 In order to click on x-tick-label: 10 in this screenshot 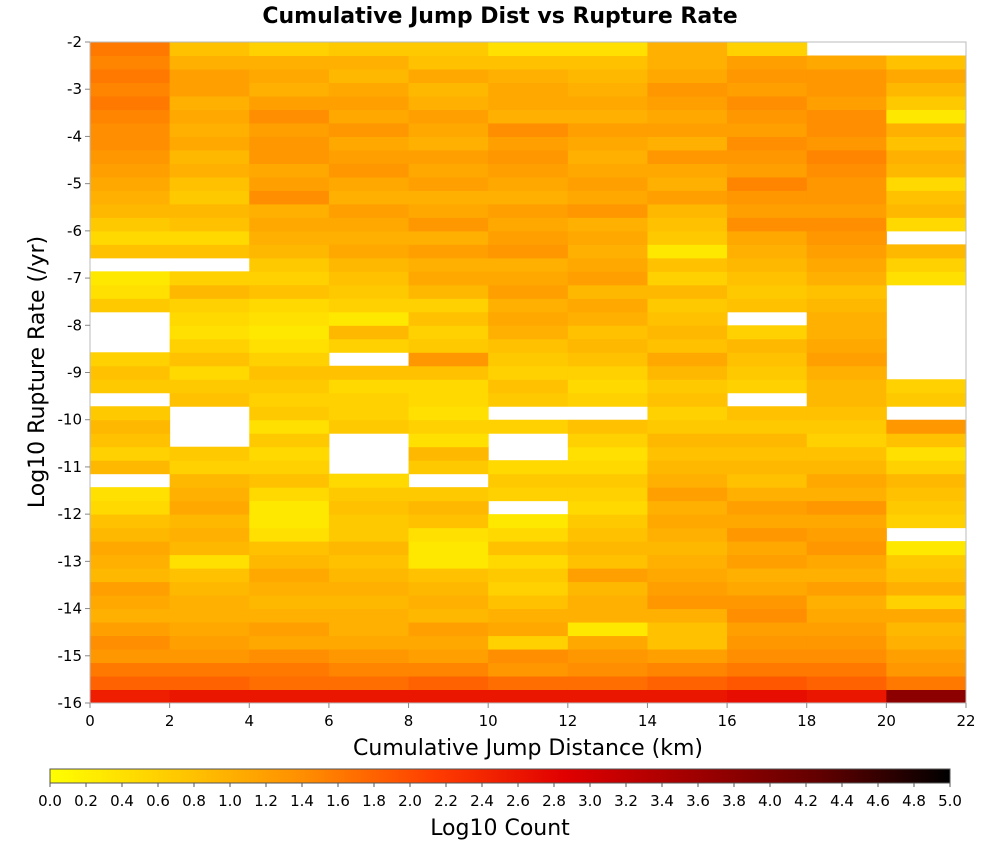, I will do `click(488, 721)`.